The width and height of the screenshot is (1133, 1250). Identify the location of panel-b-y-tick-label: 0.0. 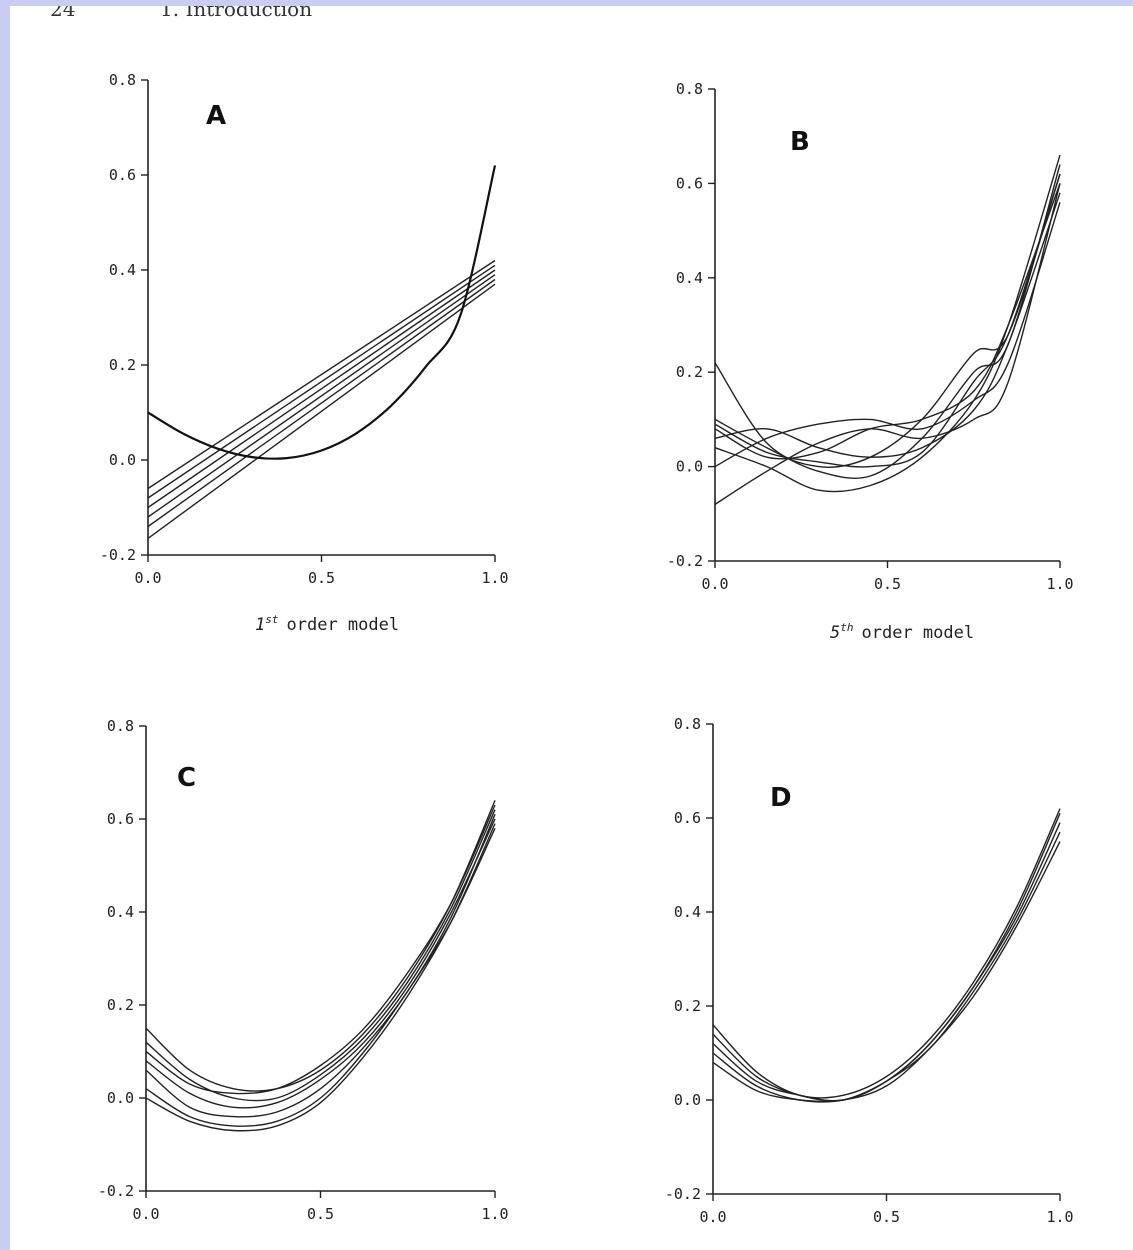
(689, 467).